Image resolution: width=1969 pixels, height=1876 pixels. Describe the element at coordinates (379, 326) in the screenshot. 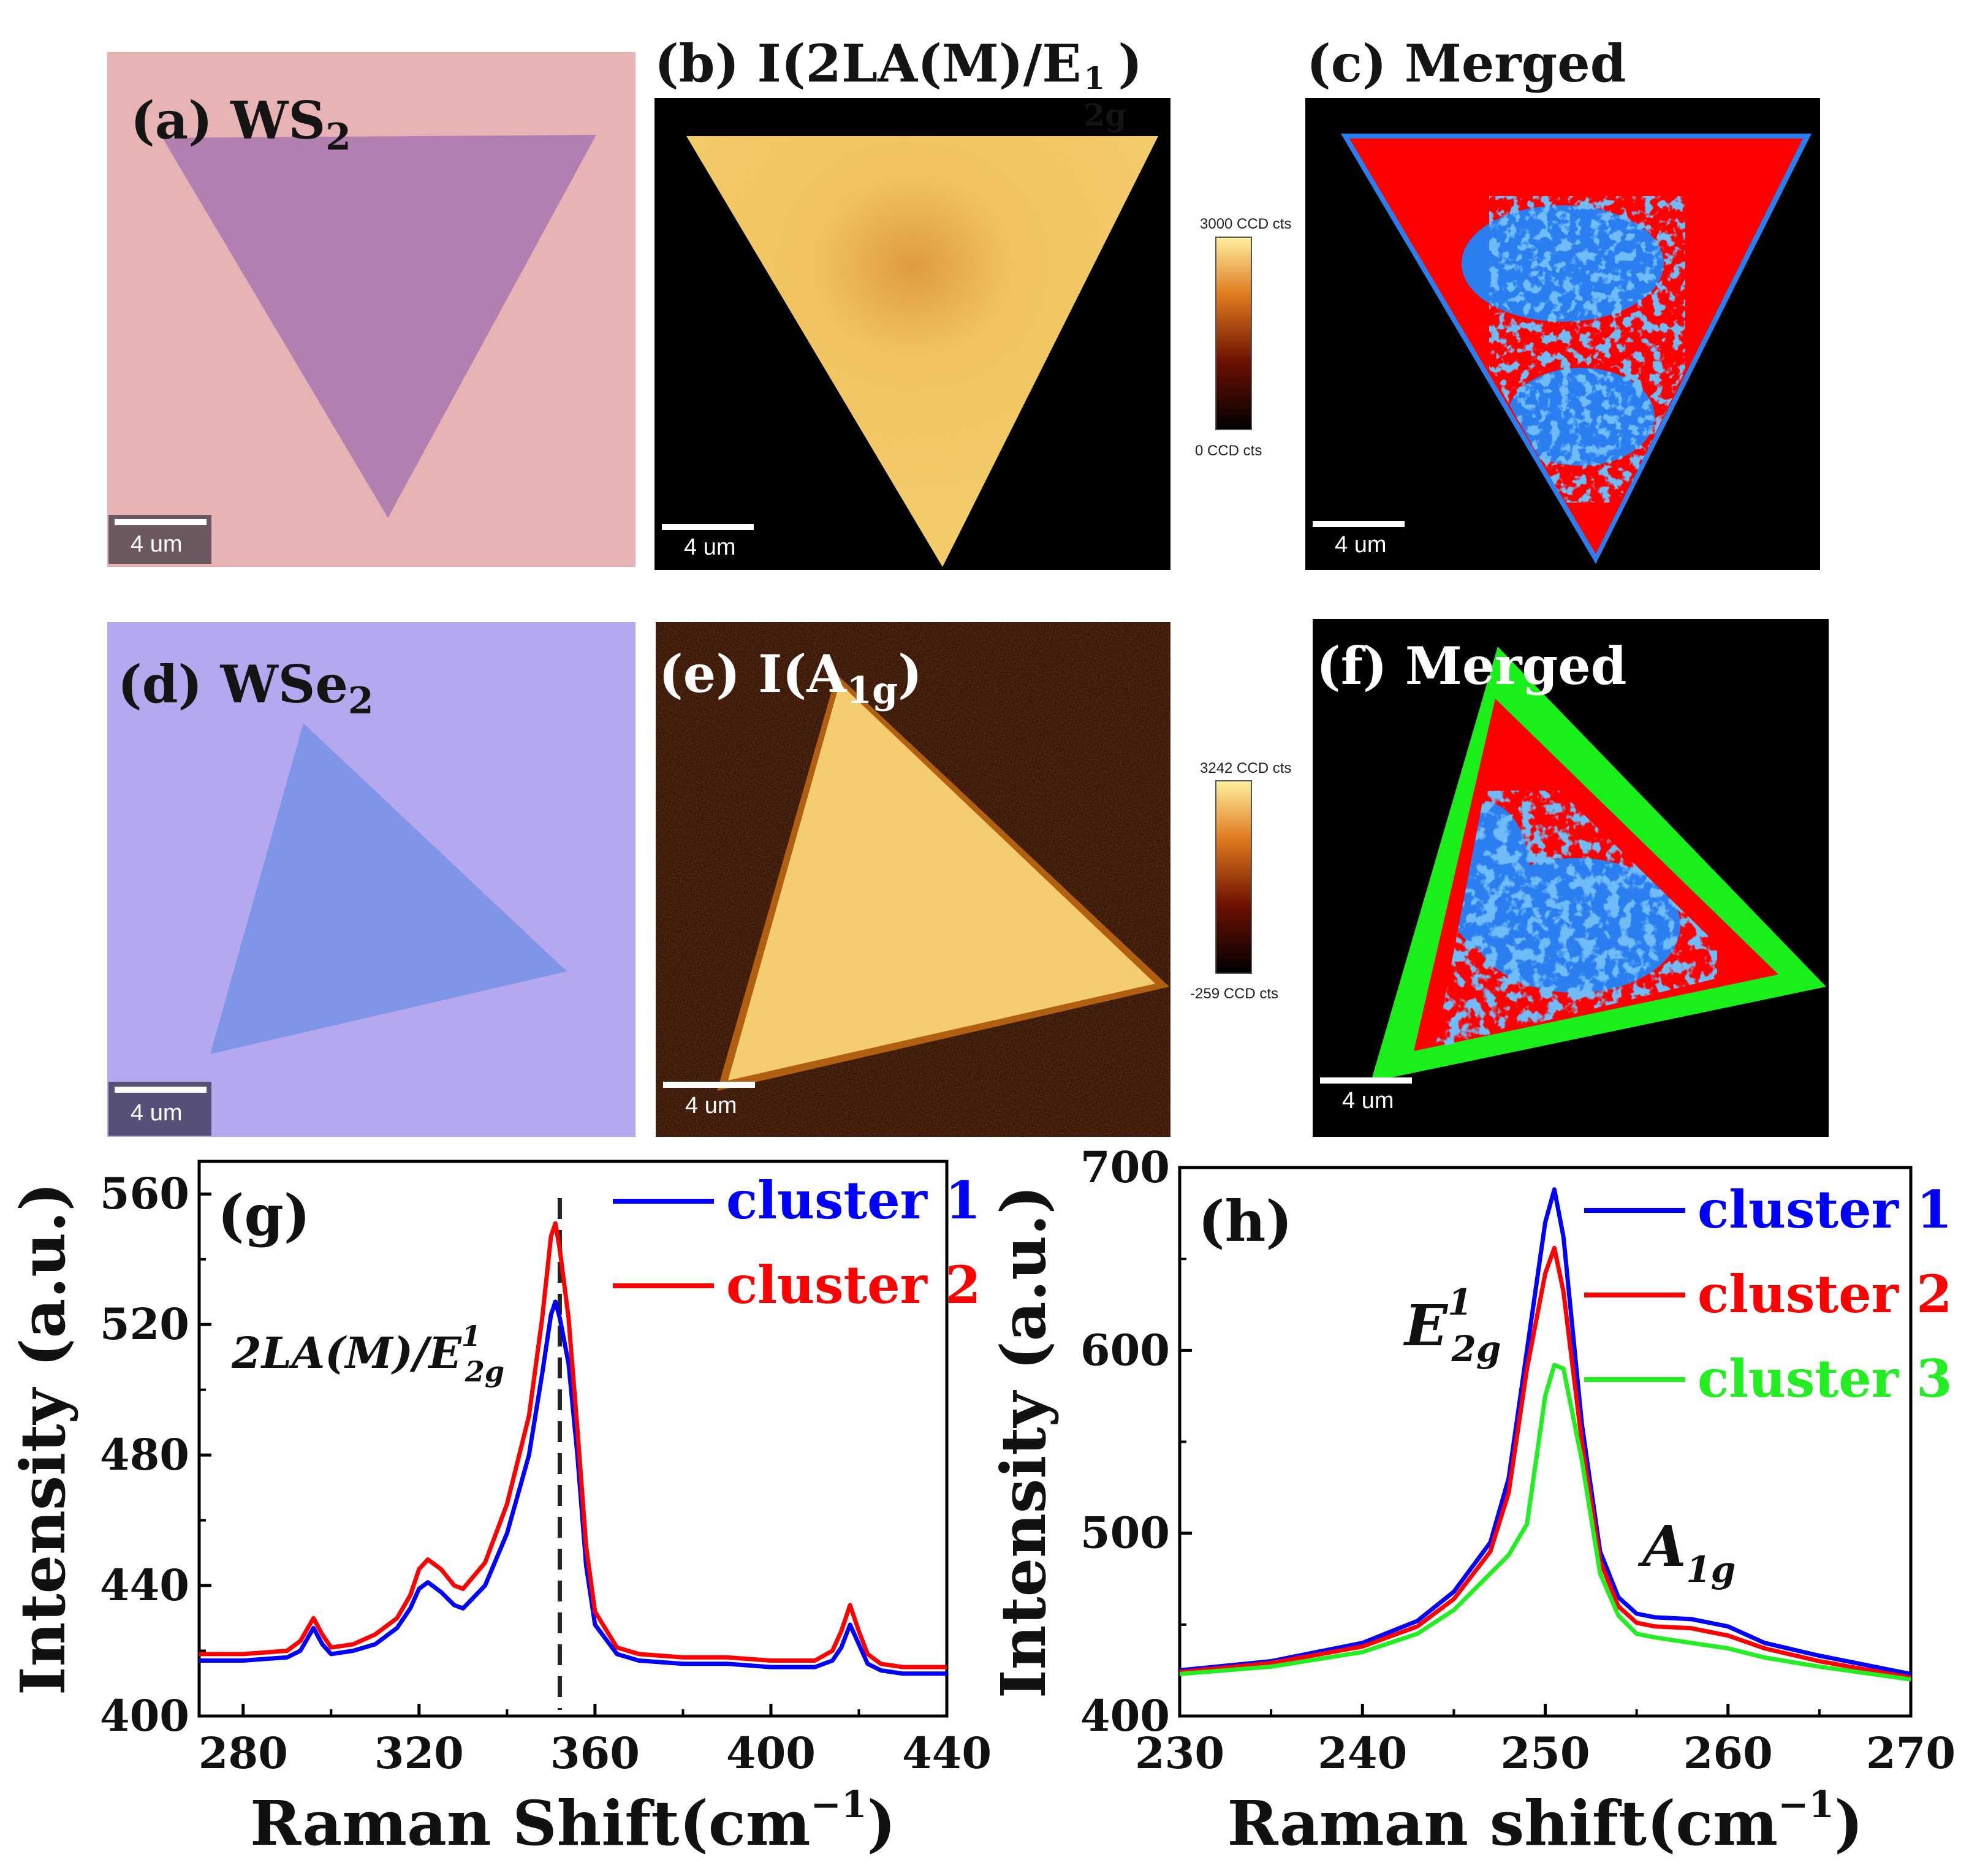

I see `ws2-flake` at that location.